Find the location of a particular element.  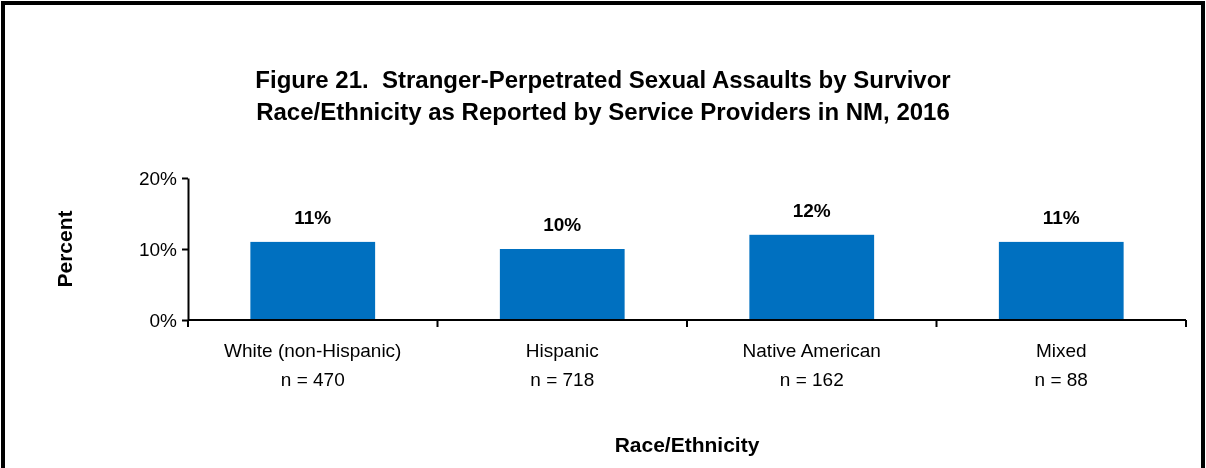

y-tick-label: 20% is located at coordinates (158, 178).